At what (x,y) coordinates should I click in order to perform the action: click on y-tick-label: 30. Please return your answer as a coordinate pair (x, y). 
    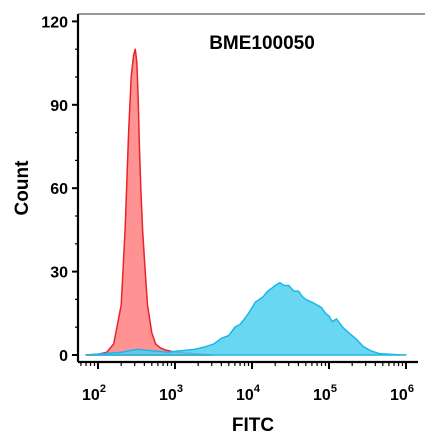
    Looking at the image, I should click on (59, 273).